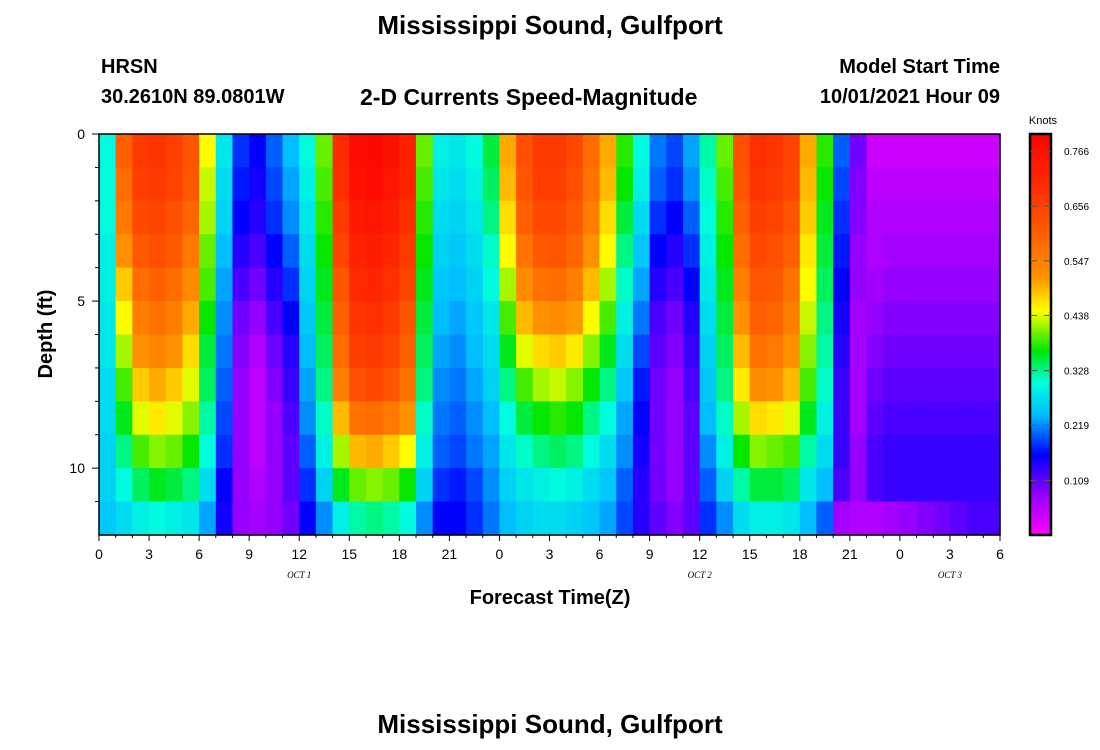 The image size is (1100, 750). I want to click on x-tick-label: 15, so click(750, 554).